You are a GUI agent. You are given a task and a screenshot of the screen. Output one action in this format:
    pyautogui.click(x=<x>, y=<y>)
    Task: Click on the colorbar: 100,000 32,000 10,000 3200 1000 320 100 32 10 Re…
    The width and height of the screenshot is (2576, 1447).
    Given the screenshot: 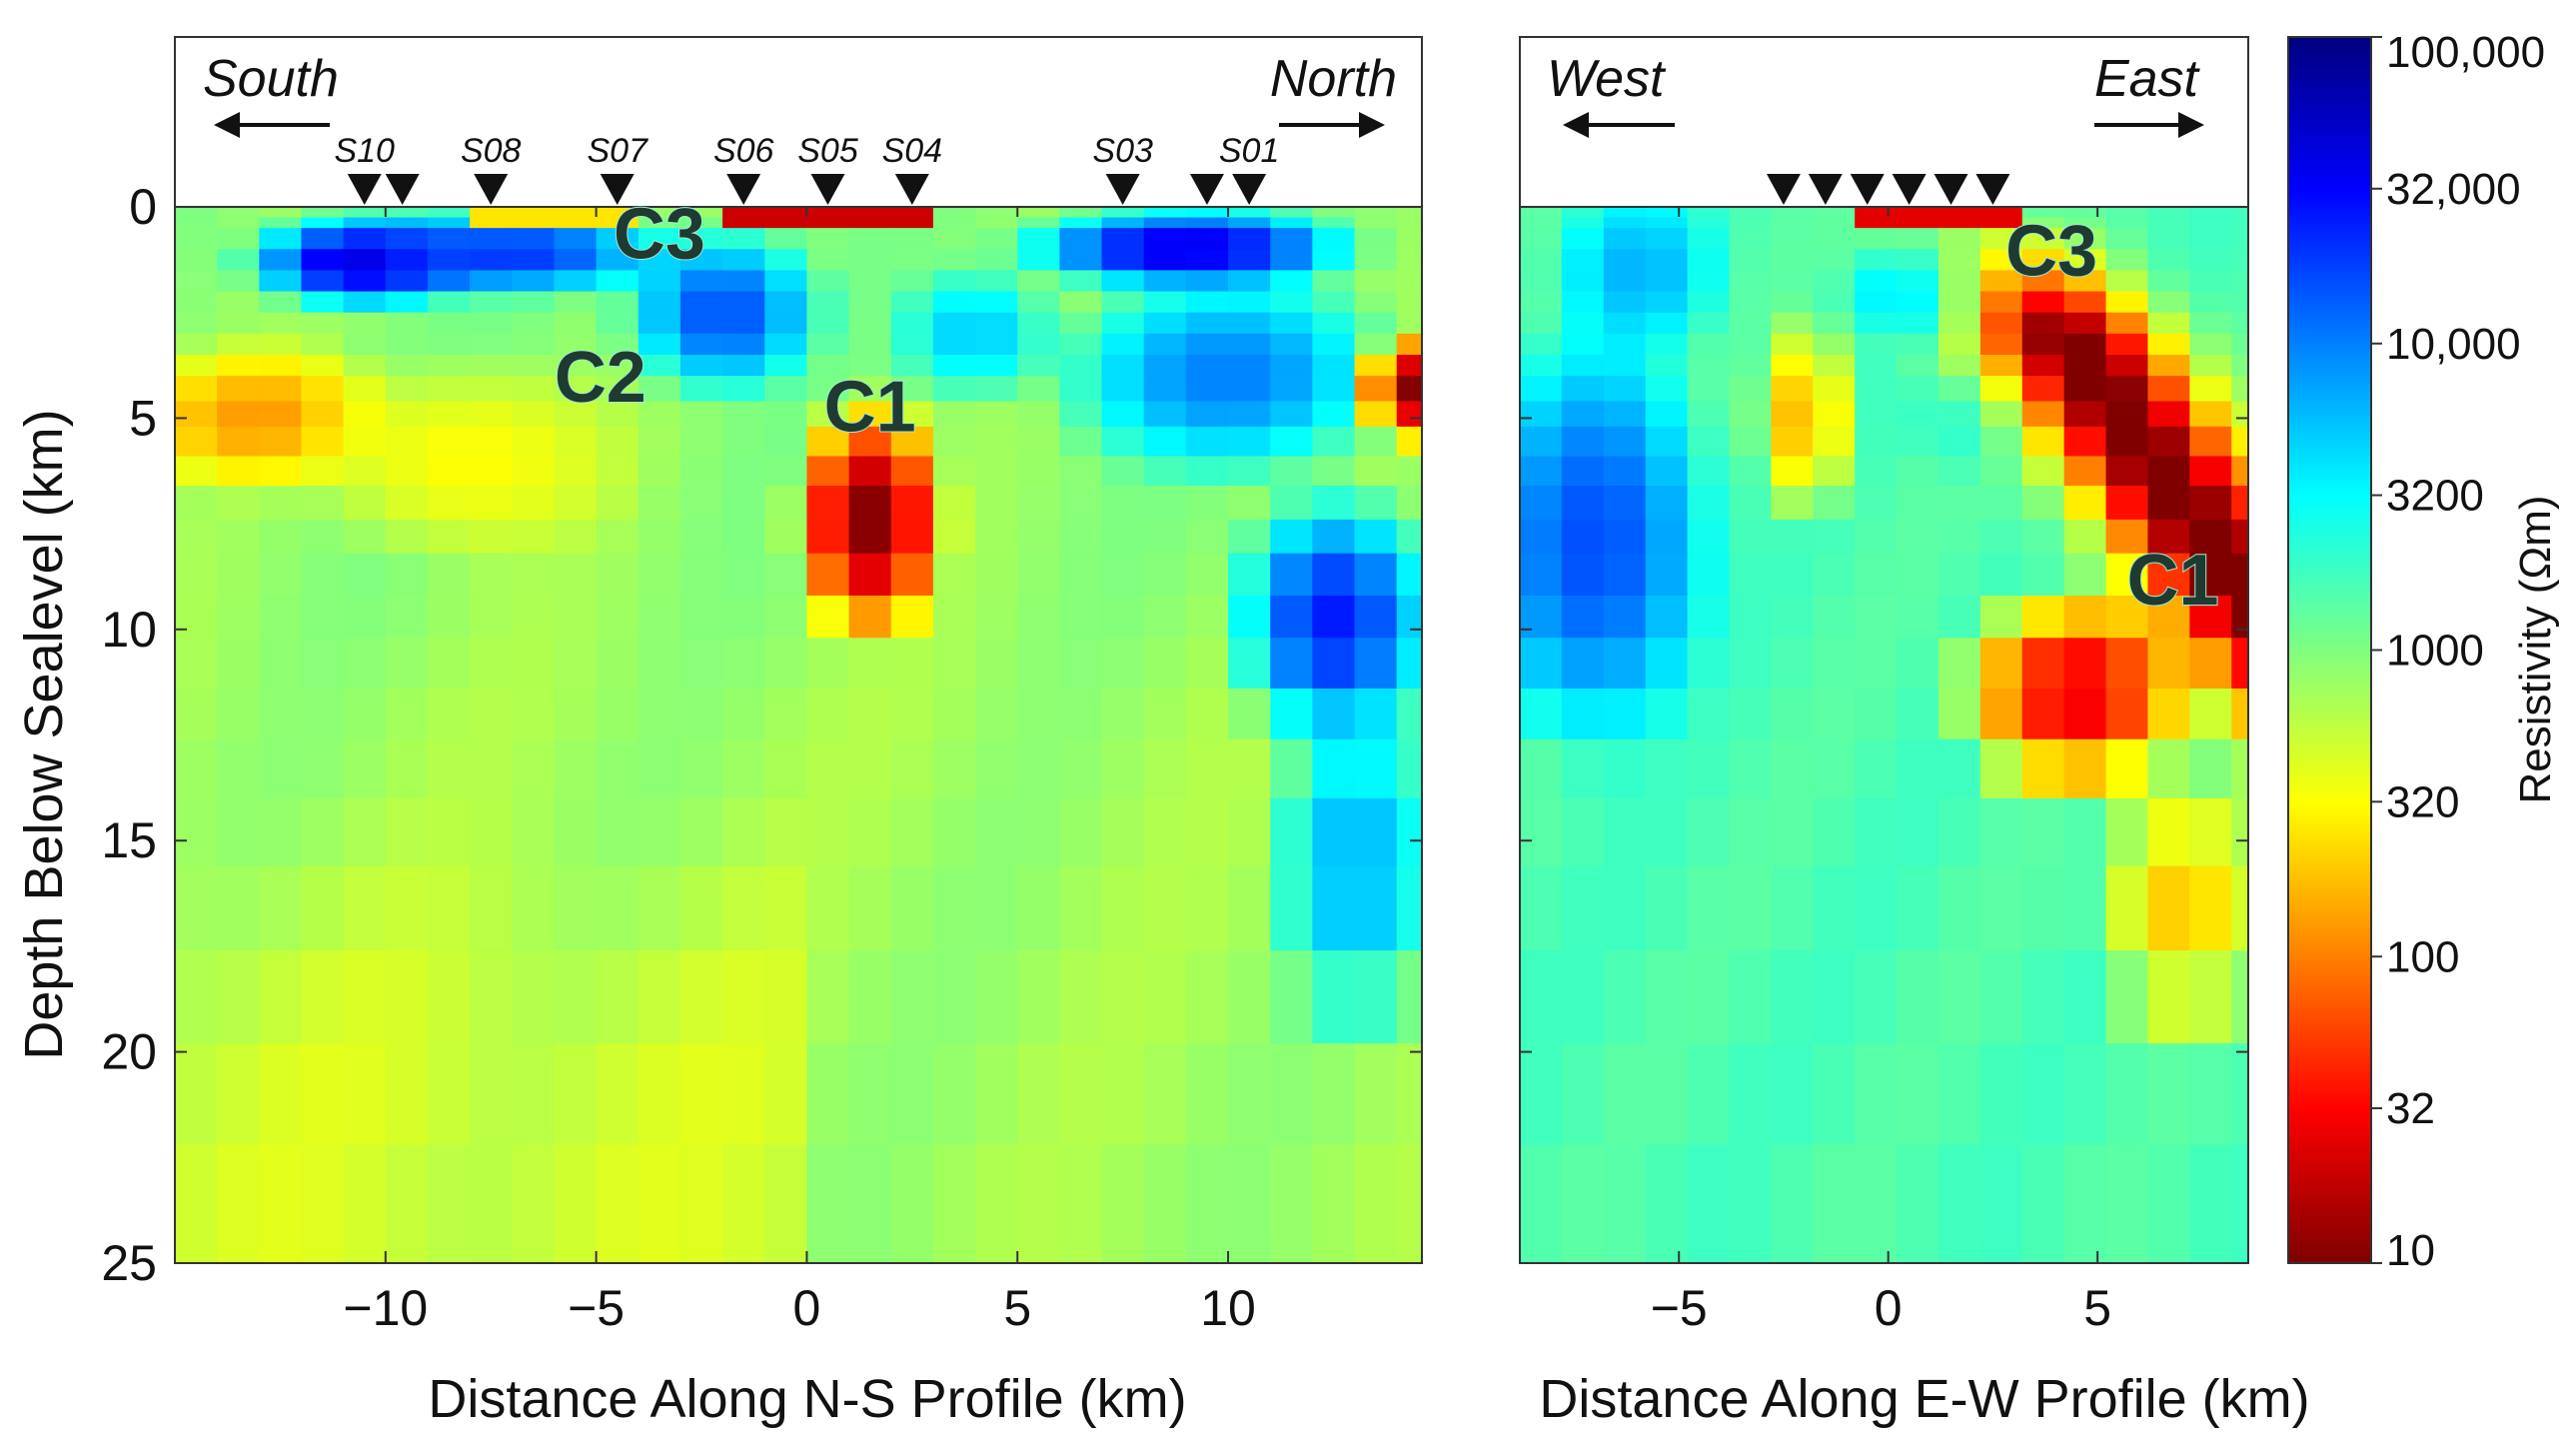 What is the action you would take?
    pyautogui.click(x=2423, y=651)
    